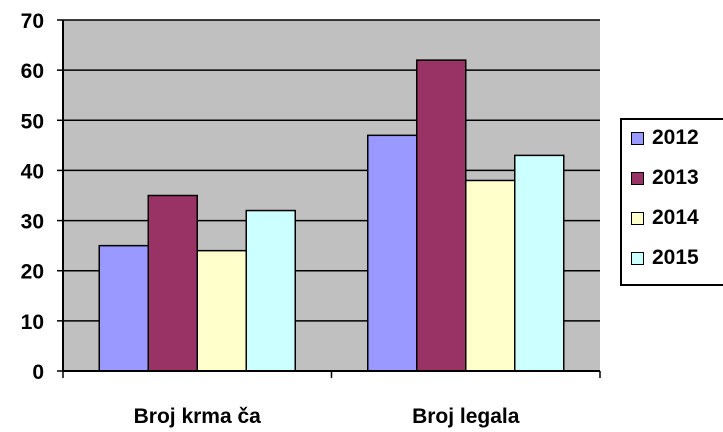  Describe the element at coordinates (32, 222) in the screenshot. I see `y-tick-label: 30` at that location.